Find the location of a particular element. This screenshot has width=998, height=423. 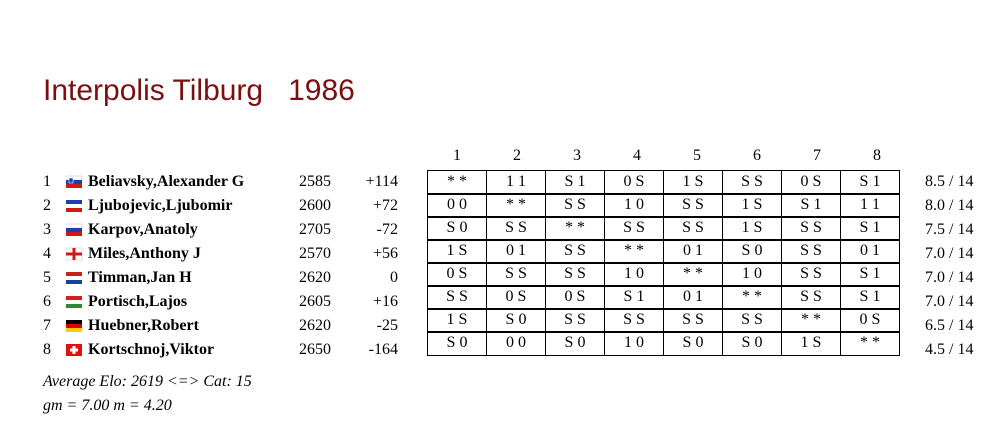

event-year: 1986 is located at coordinates (321, 90).